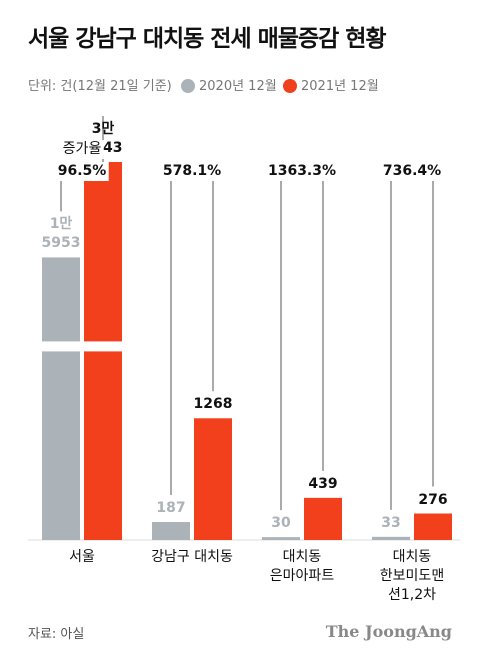  What do you see at coordinates (82, 557) in the screenshot?
I see `x-tick-label: 서울` at bounding box center [82, 557].